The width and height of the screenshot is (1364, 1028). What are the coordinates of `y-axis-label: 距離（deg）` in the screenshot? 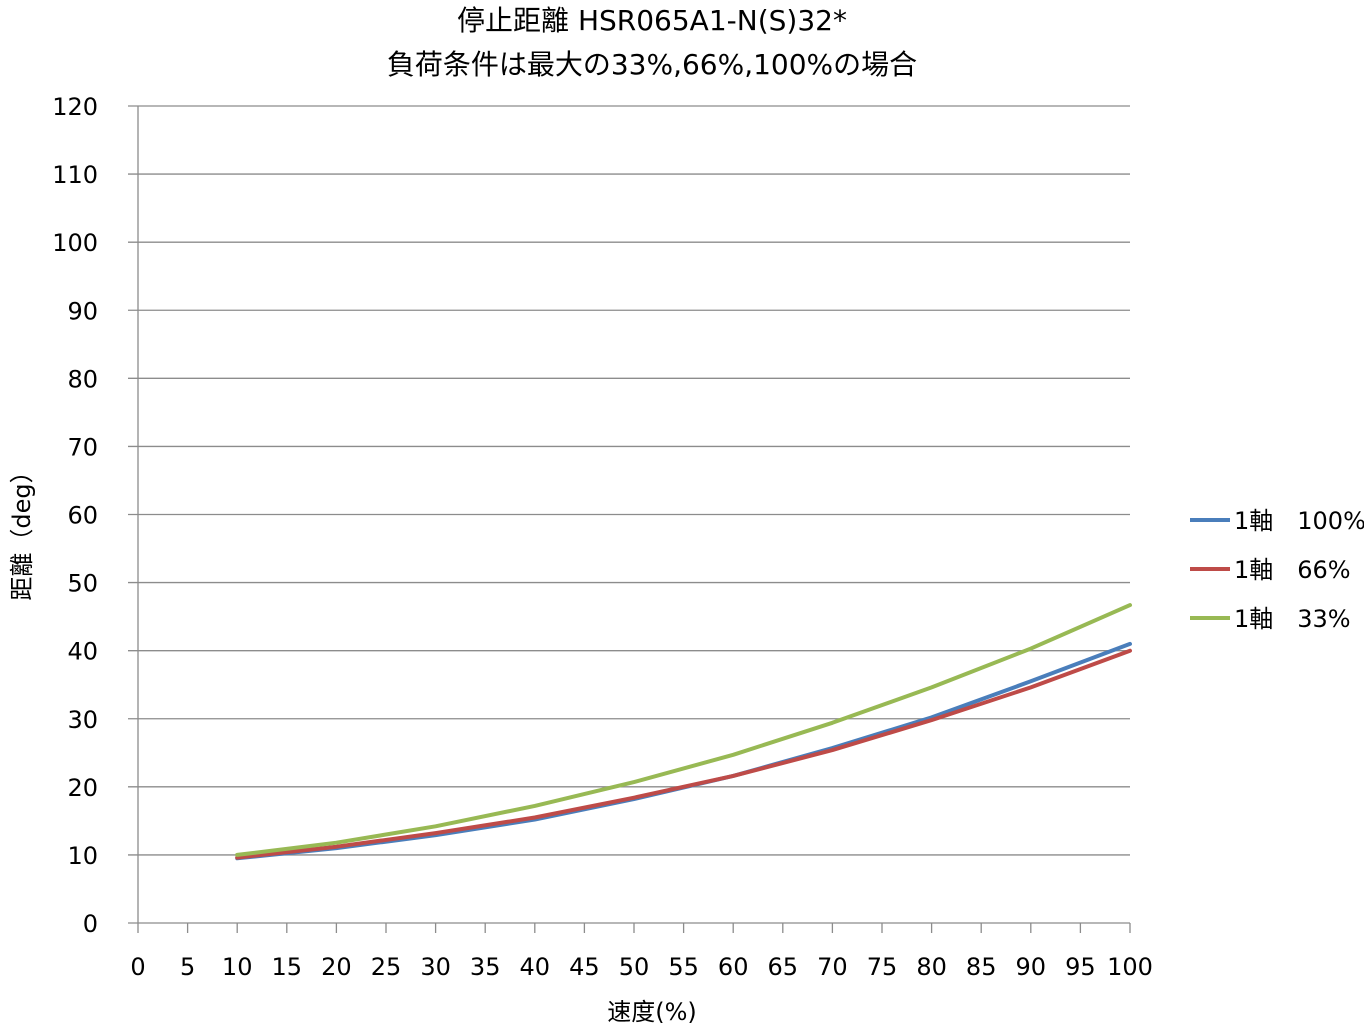 It's located at (22, 529).